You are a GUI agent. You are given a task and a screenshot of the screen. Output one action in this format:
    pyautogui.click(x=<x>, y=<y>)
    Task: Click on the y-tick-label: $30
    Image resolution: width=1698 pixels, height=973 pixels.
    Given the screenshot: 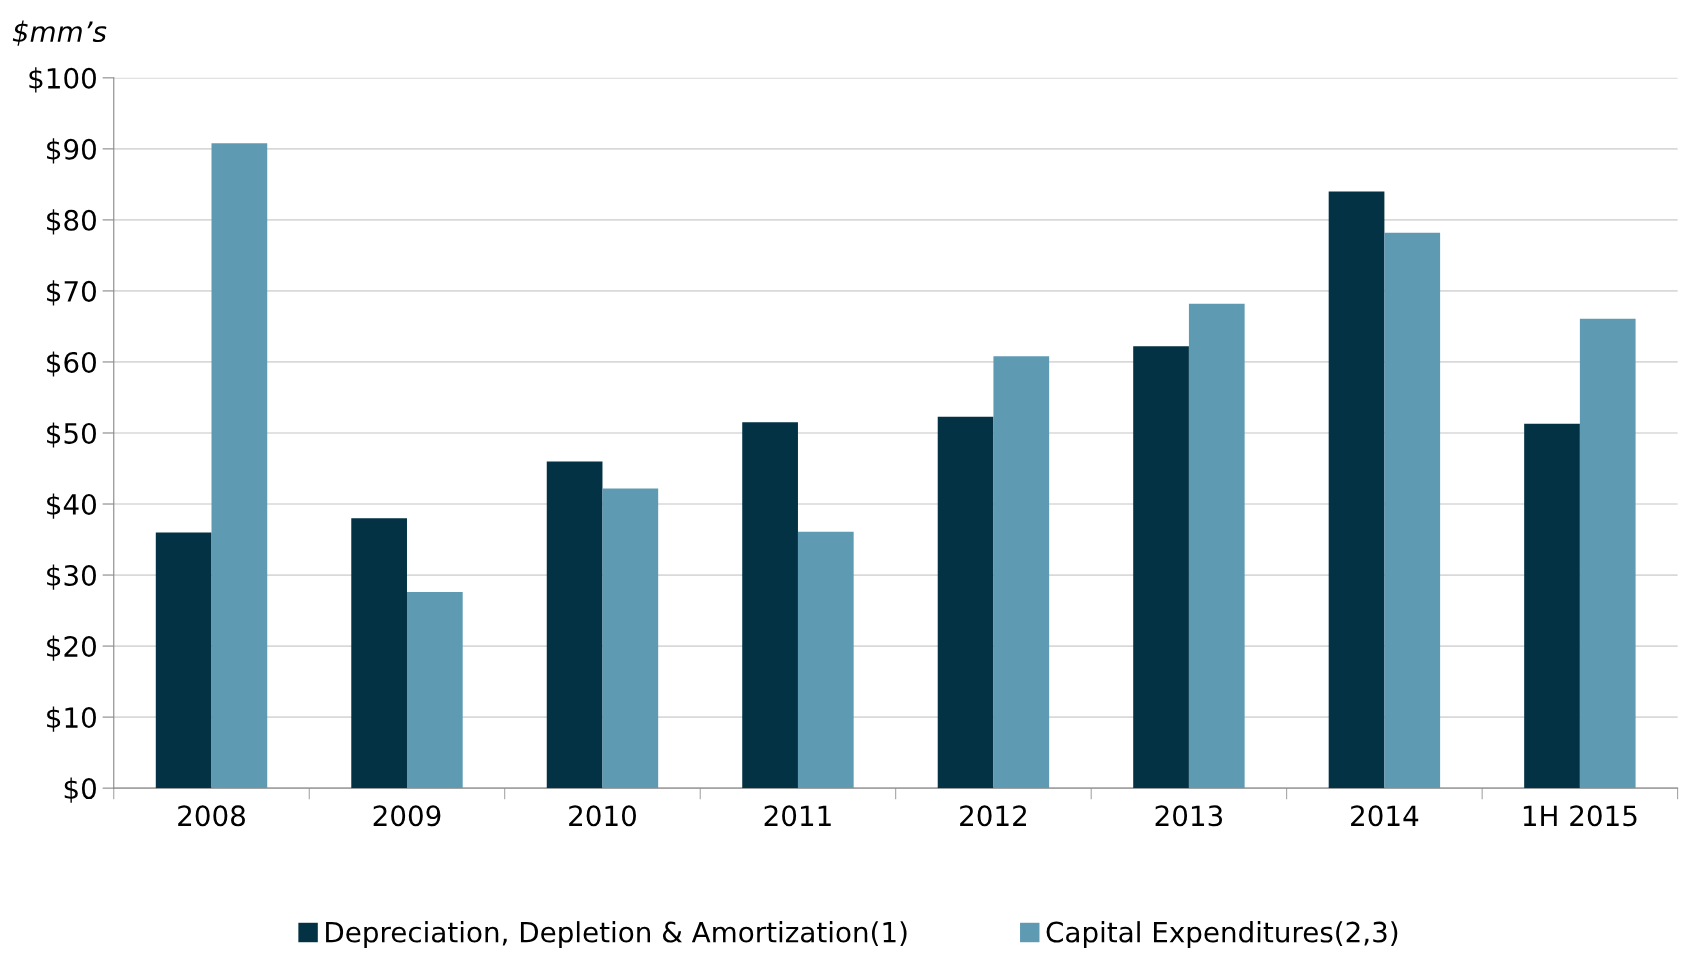 What is the action you would take?
    pyautogui.click(x=71, y=577)
    